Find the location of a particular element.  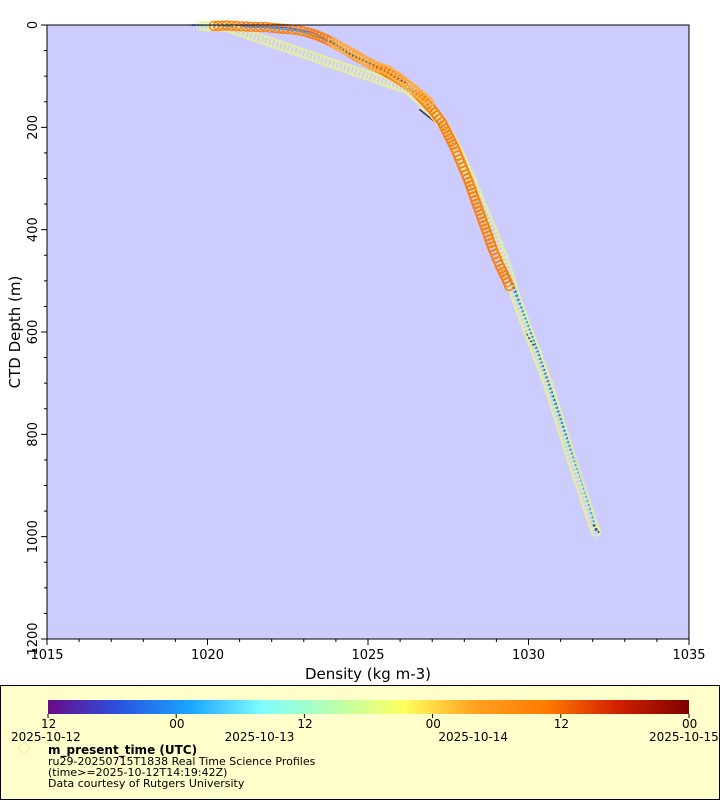

legend-constraint: (time>=2025-10-12T14:19:42Z) is located at coordinates (138, 772).